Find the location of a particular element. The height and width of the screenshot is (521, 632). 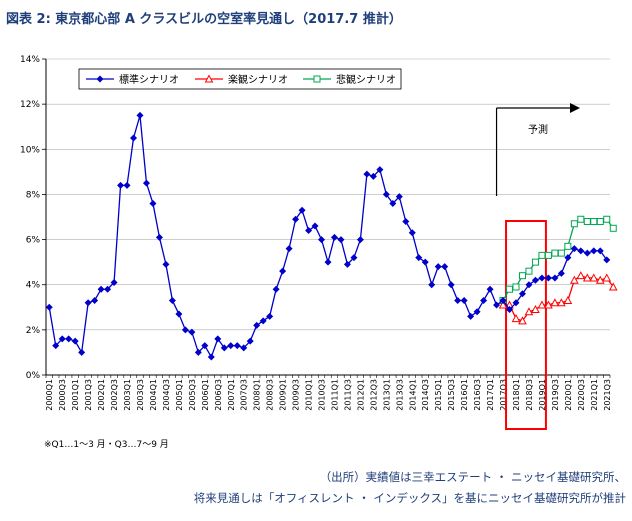

legend-box is located at coordinates (240, 79).